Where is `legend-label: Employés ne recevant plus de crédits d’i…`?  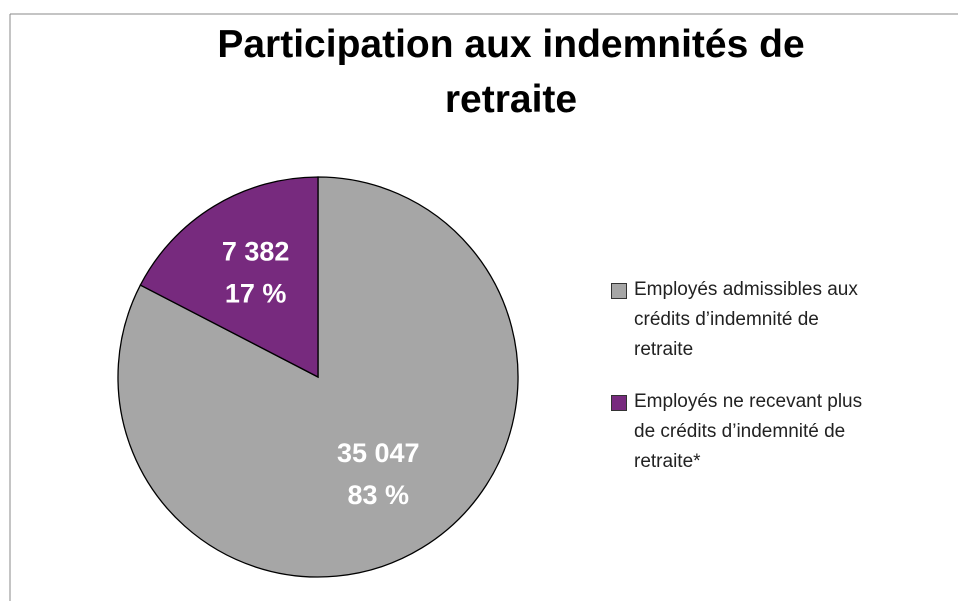
legend-label: Employés ne recevant plus de crédits d’i… is located at coordinates (748, 431).